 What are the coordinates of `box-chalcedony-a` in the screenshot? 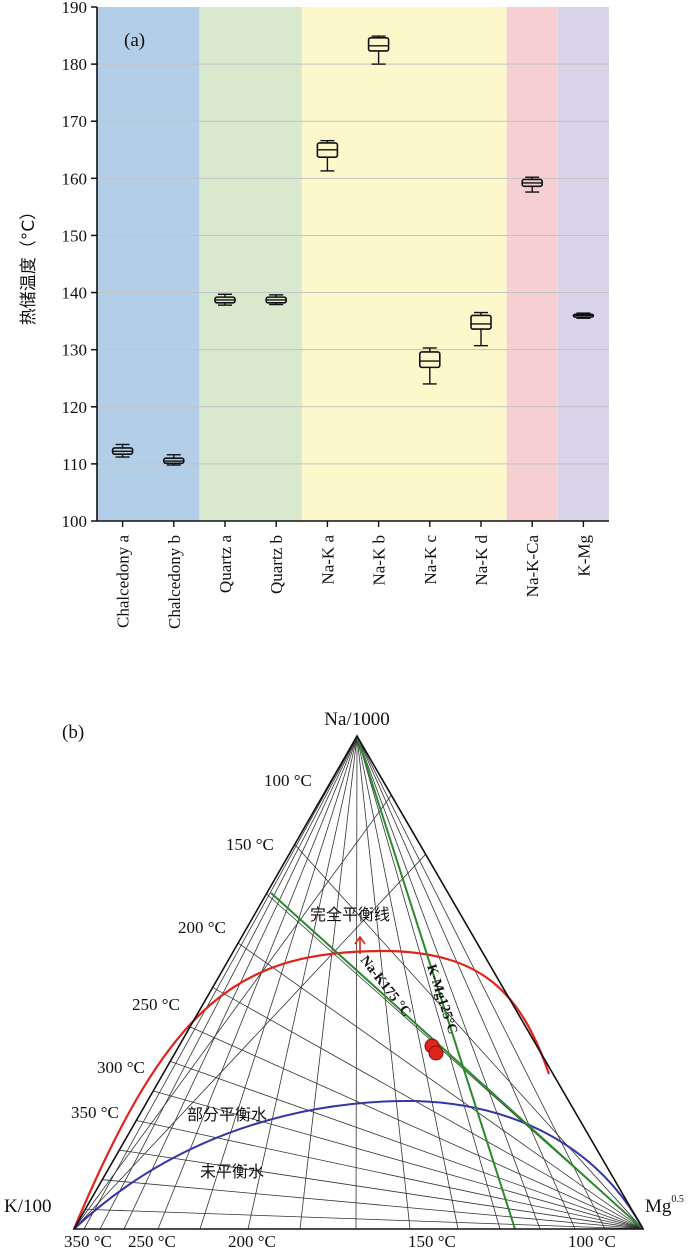 It's located at (122, 450).